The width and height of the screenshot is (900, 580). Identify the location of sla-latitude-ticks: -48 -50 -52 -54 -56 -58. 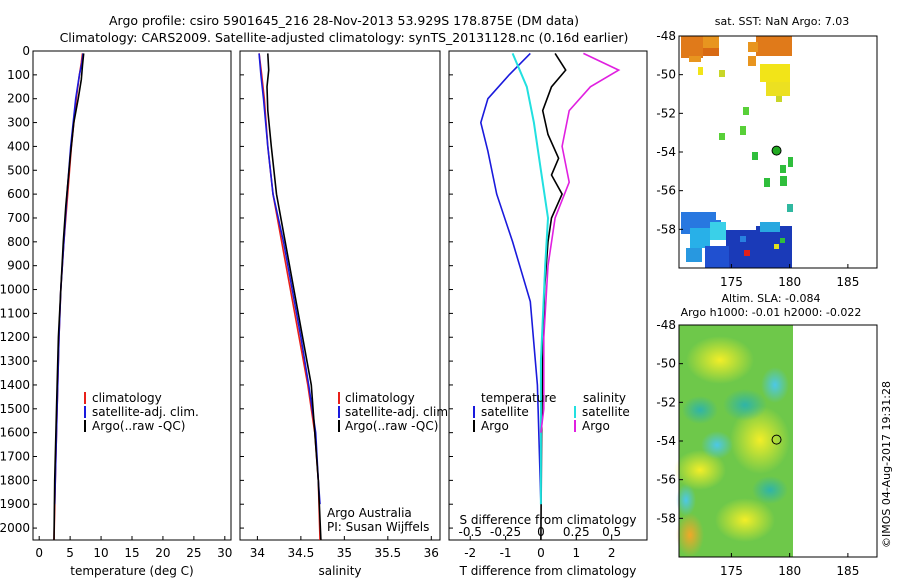
(669, 421).